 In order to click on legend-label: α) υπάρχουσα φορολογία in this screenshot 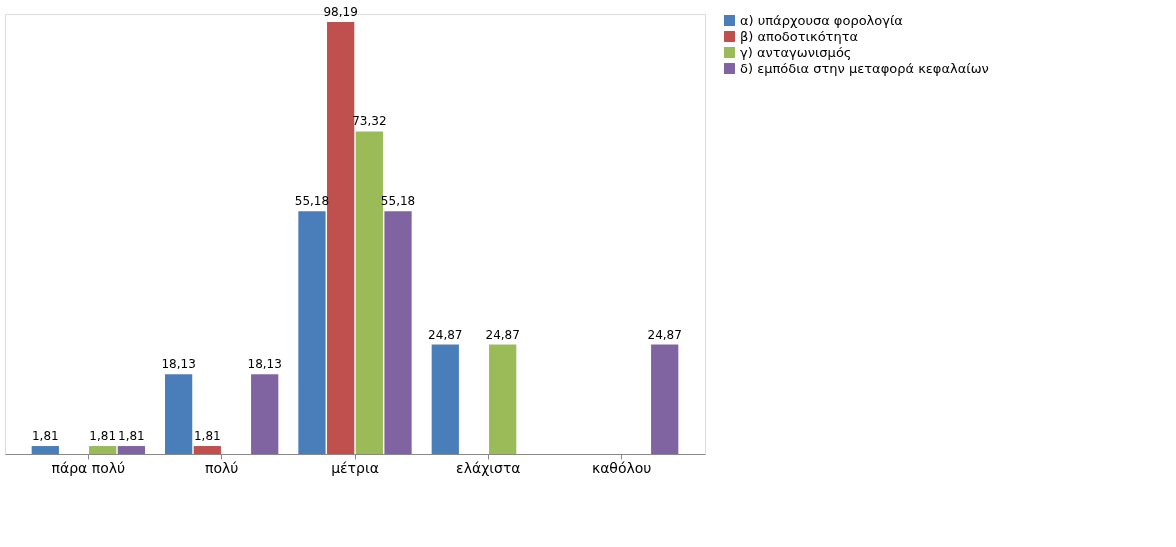, I will do `click(821, 20)`.